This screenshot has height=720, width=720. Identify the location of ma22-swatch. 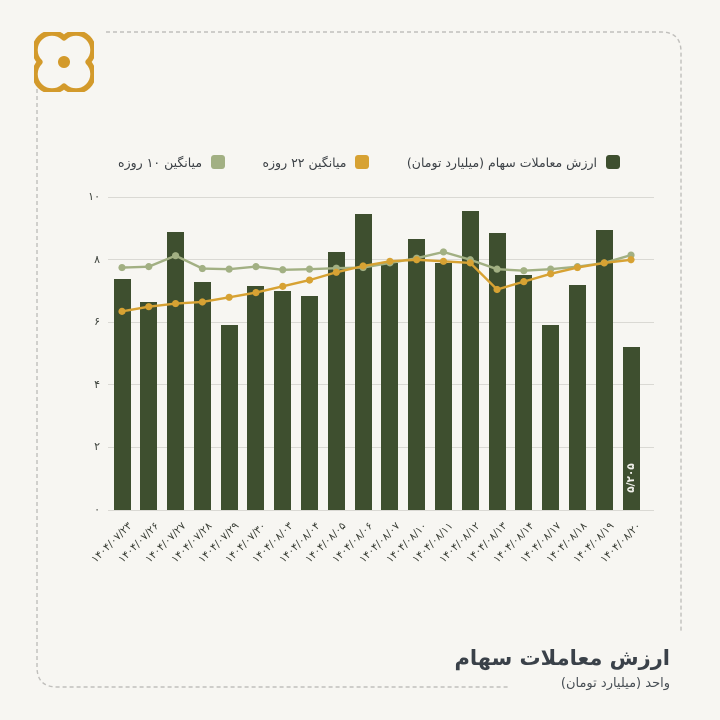
(362, 162).